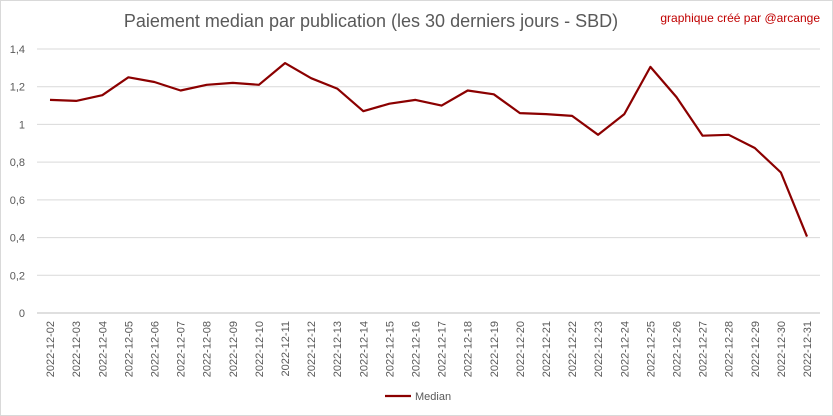 This screenshot has height=416, width=833. Describe the element at coordinates (286, 348) in the screenshot. I see `x-tick-label: 2022-12-11` at that location.